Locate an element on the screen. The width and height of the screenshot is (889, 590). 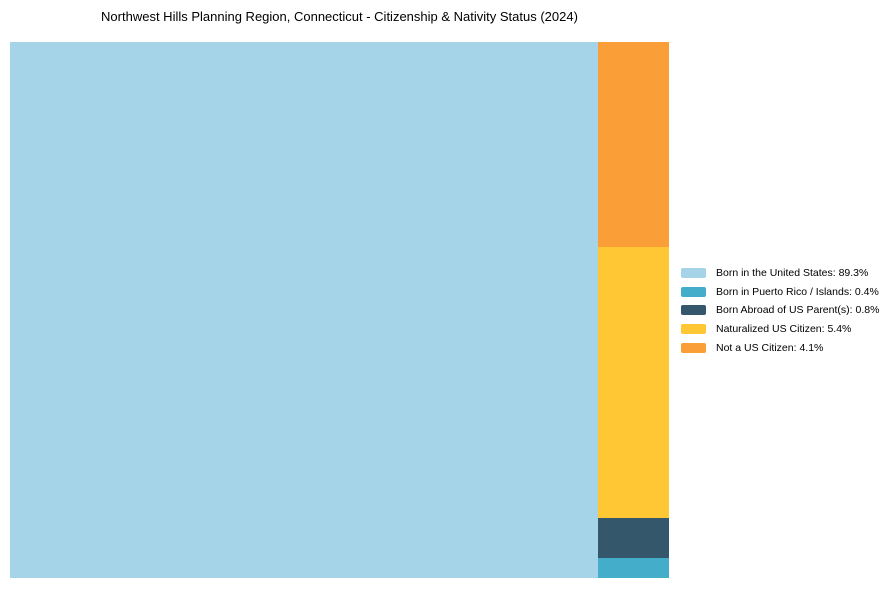
legend-item: Naturalized US Citizen: 5.4% is located at coordinates (780, 329).